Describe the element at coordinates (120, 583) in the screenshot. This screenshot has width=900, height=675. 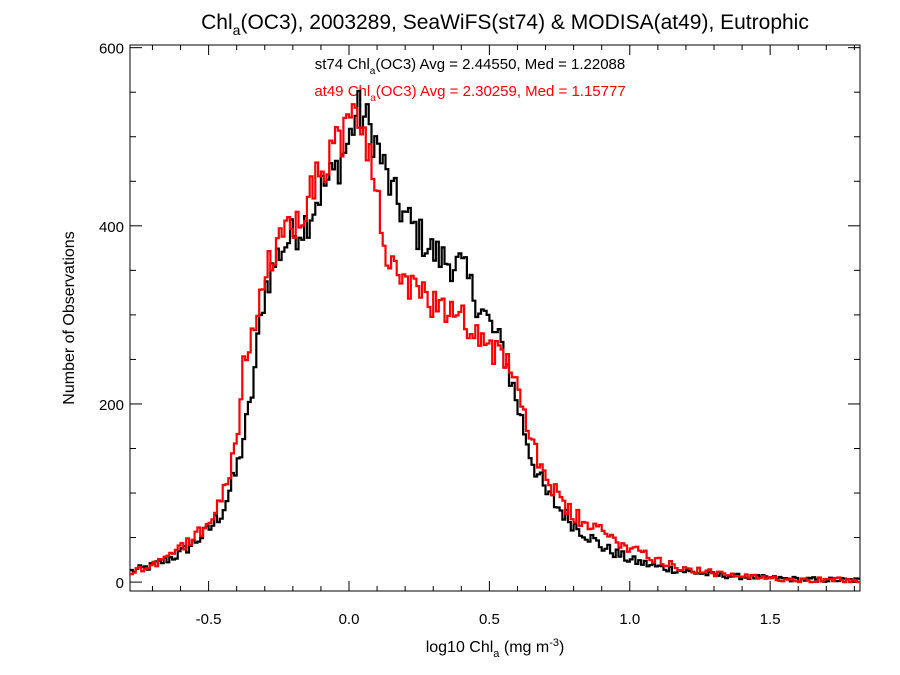
I see `y-tick-label: 0` at that location.